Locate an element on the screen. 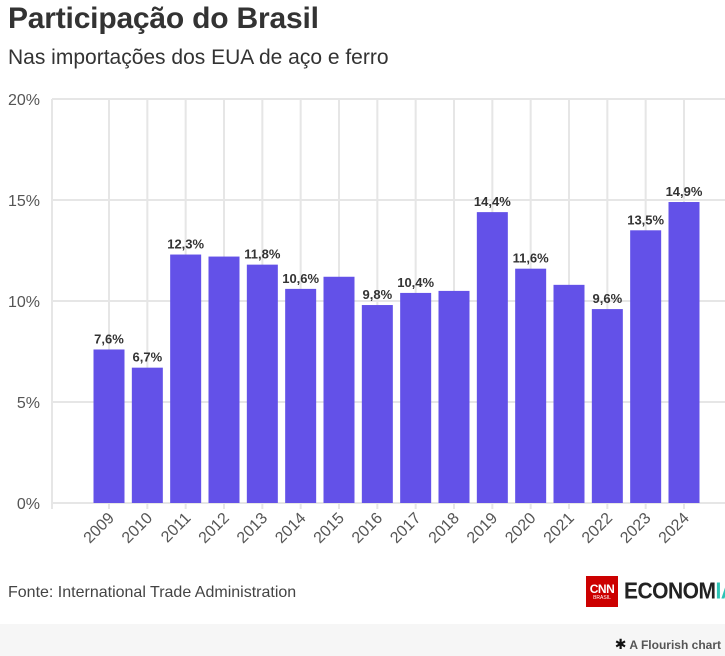 The image size is (725, 656). bar-2012 is located at coordinates (224, 379).